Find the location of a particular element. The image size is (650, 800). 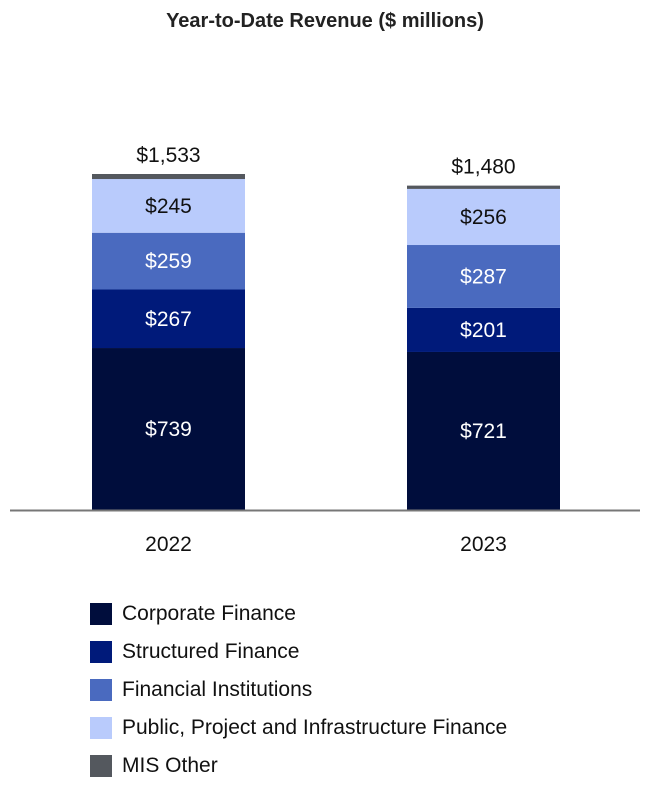

legend-label: Corporate Finance is located at coordinates (209, 613).